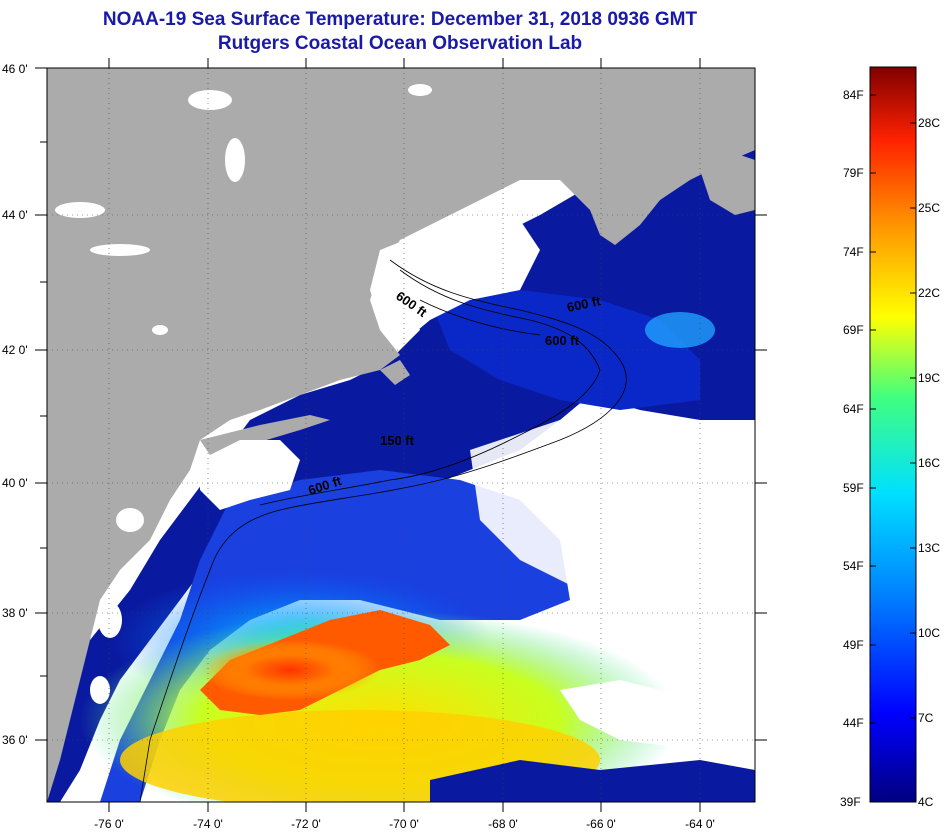 The image size is (944, 832). Describe the element at coordinates (250, 475) in the screenshot. I see `coastal-clouds-nj` at that location.